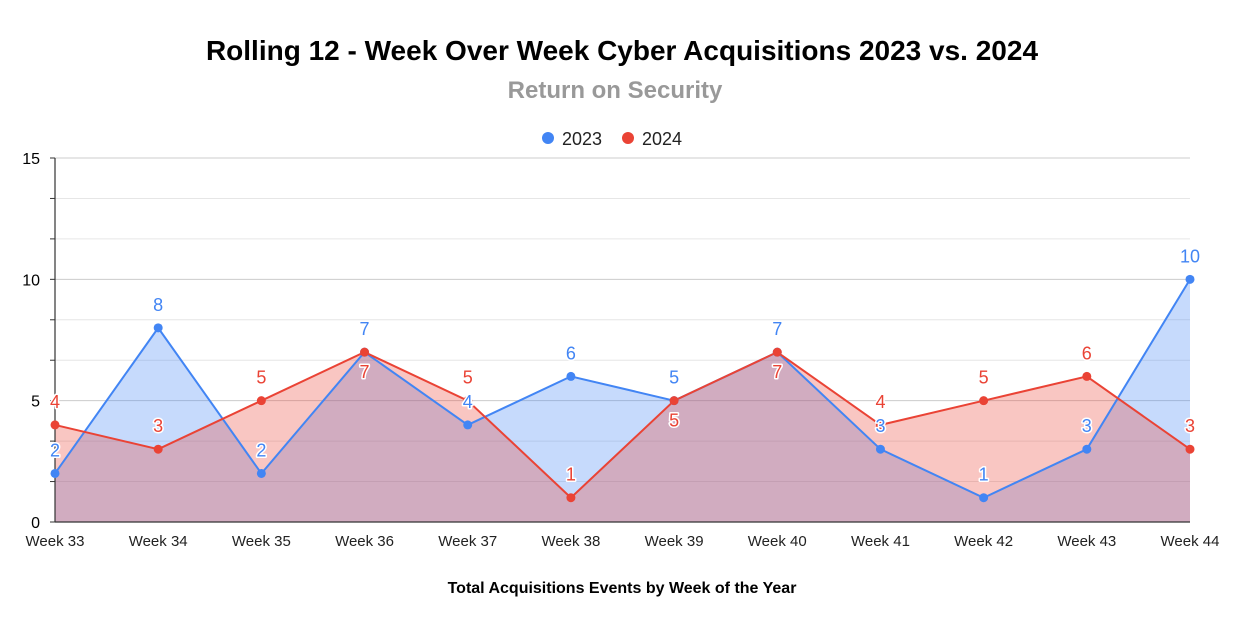 The width and height of the screenshot is (1238, 628). I want to click on legend-label-2023: 2023, so click(582, 139).